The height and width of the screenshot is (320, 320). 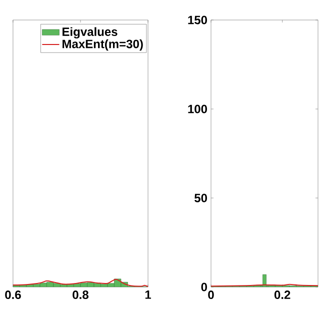 I want to click on x-tick-label: 0.8, so click(x=80, y=295).